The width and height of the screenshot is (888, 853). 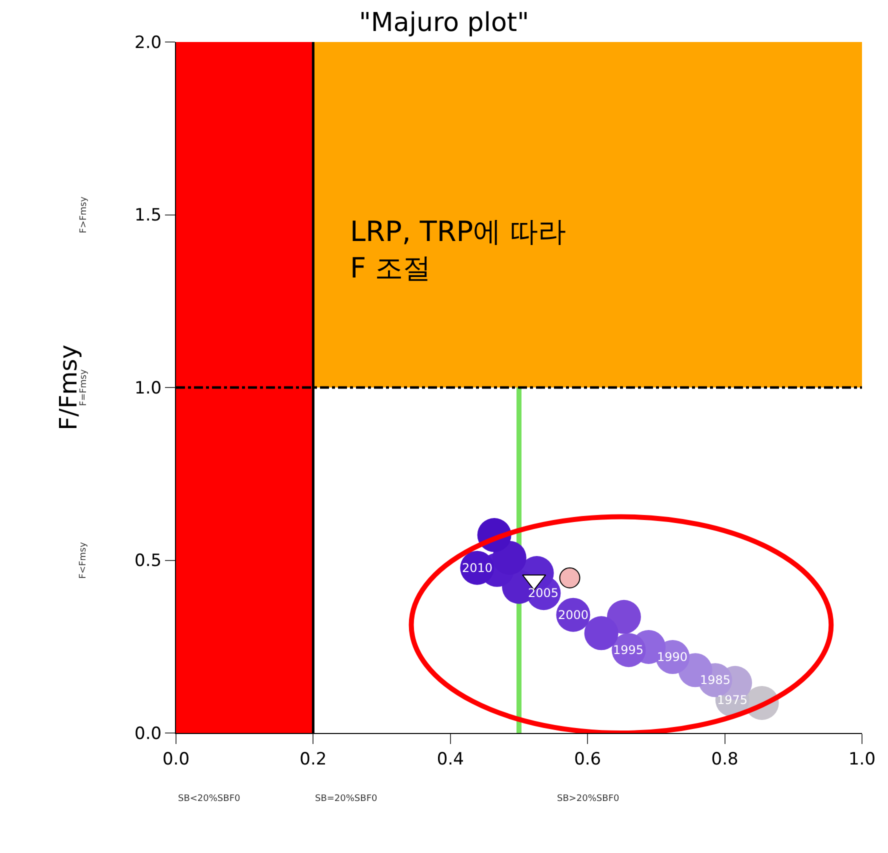 What do you see at coordinates (458, 249) in the screenshot?
I see `annotation: LRP, TRP에 따라 F 조절` at bounding box center [458, 249].